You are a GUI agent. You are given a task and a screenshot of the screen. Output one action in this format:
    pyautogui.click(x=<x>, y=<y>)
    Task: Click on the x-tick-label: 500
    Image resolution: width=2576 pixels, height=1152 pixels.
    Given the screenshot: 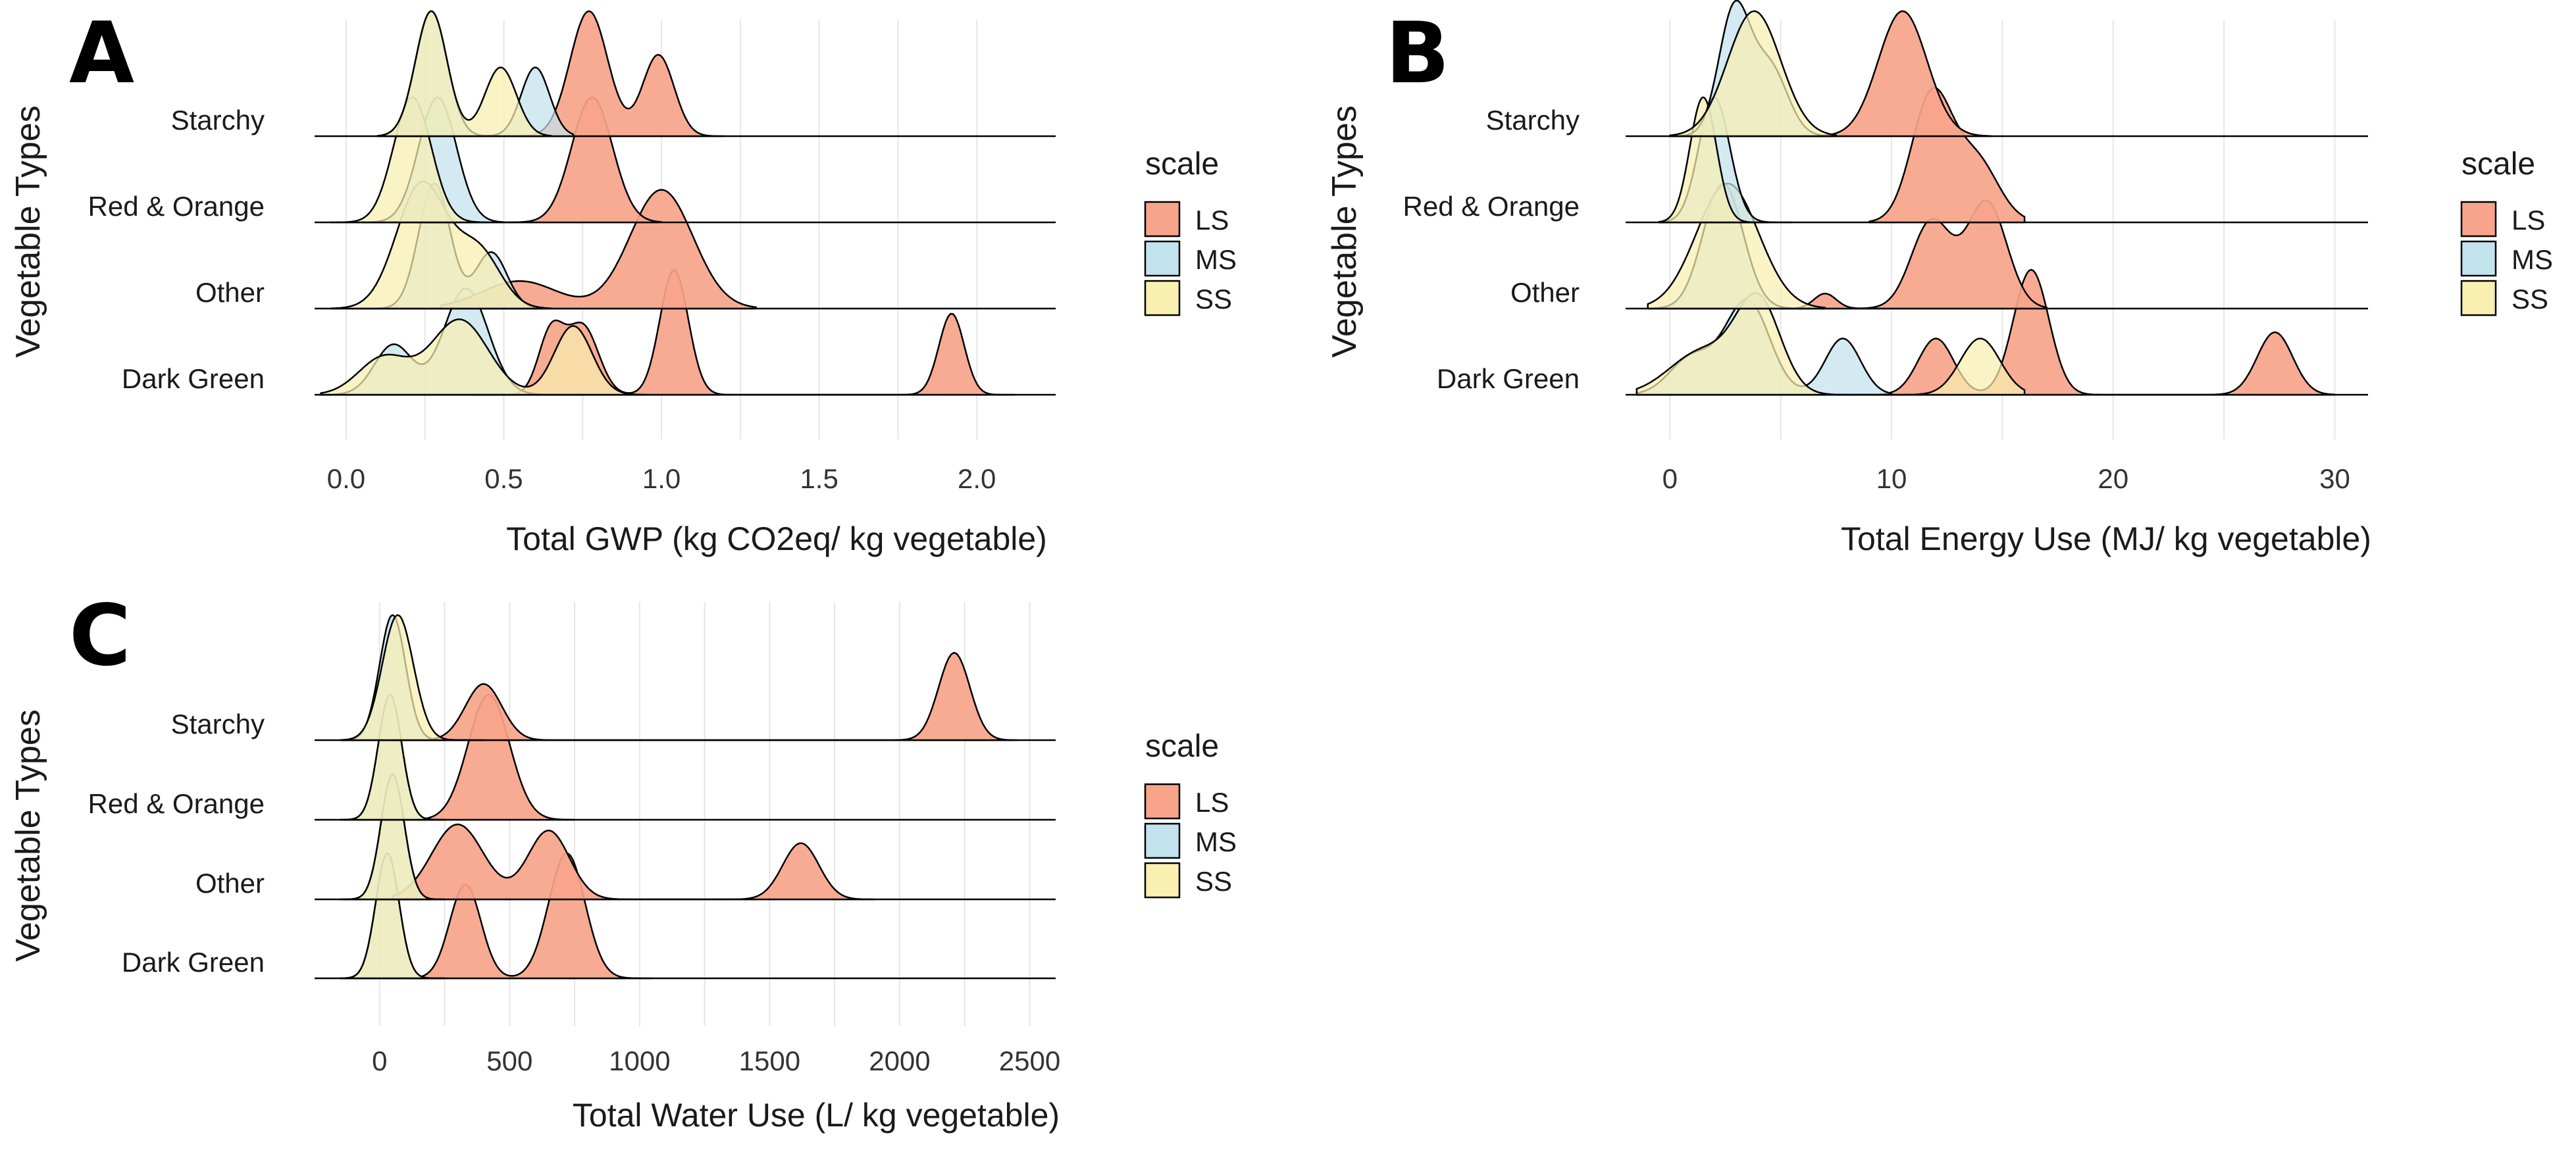 What is the action you would take?
    pyautogui.click(x=509, y=1060)
    